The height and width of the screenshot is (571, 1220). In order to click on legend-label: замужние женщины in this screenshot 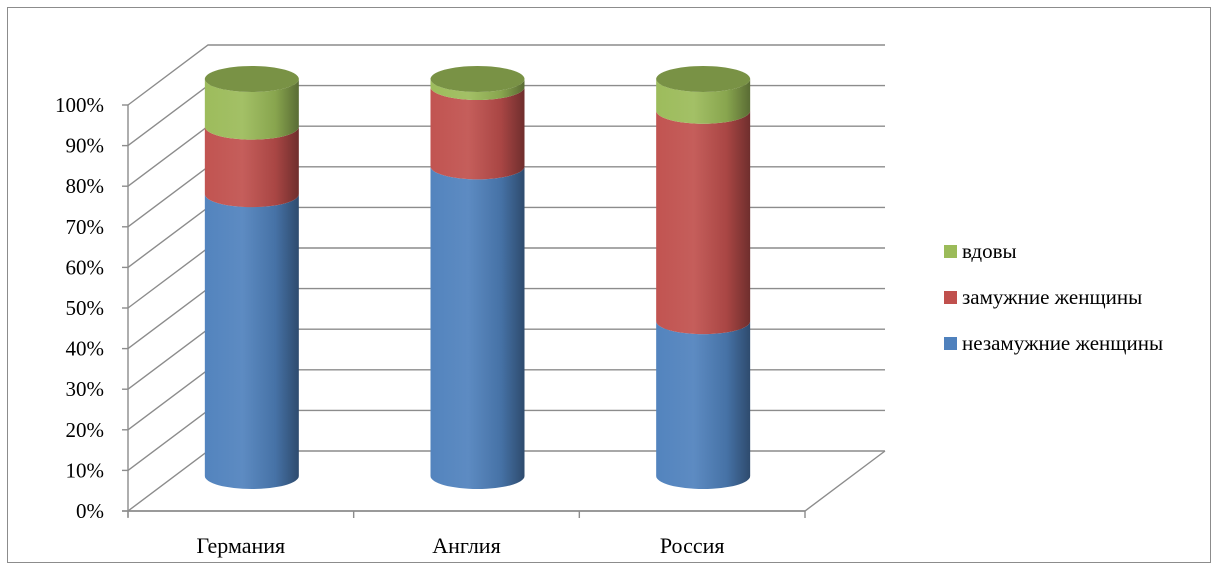, I will do `click(1052, 297)`.